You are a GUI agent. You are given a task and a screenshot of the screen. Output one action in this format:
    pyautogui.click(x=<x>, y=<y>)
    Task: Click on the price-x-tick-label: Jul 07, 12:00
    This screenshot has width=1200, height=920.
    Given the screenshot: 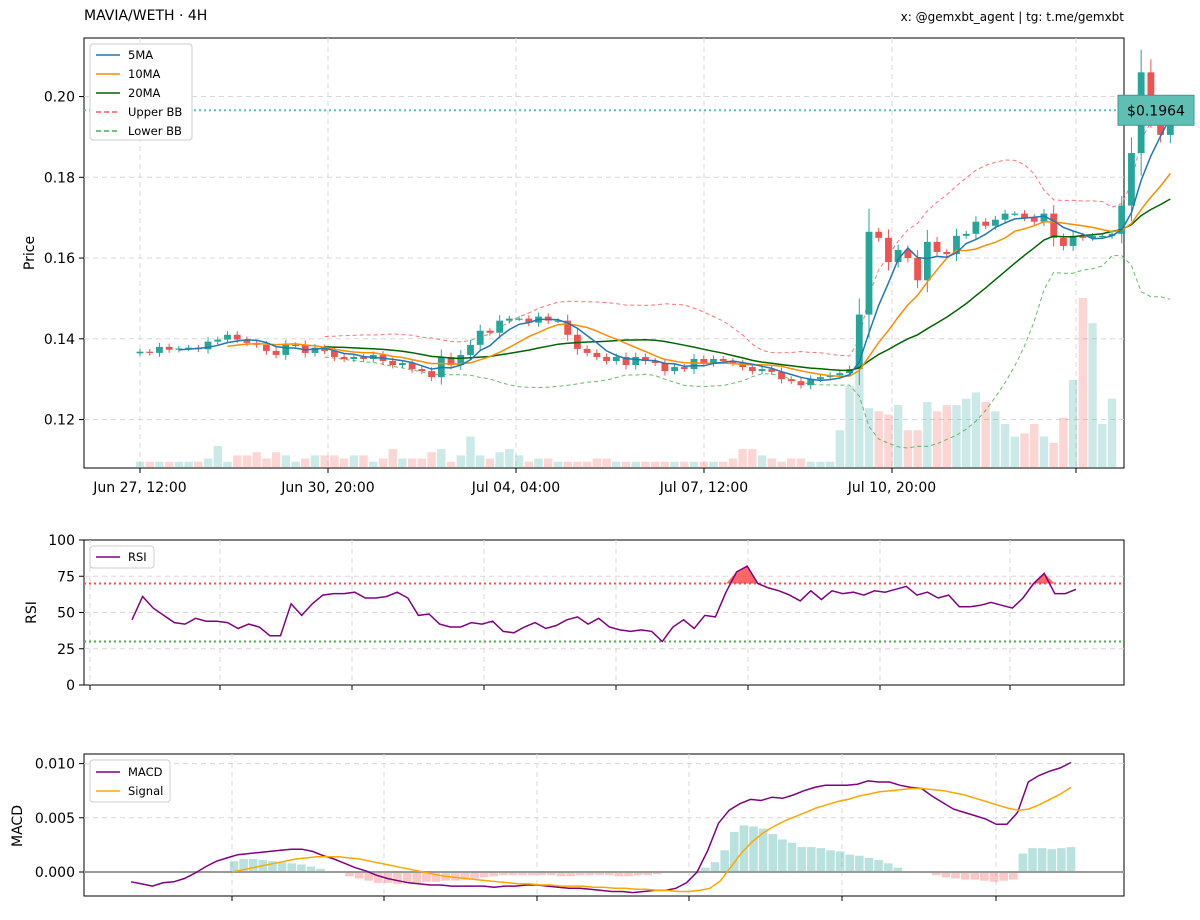 What is the action you would take?
    pyautogui.click(x=703, y=488)
    